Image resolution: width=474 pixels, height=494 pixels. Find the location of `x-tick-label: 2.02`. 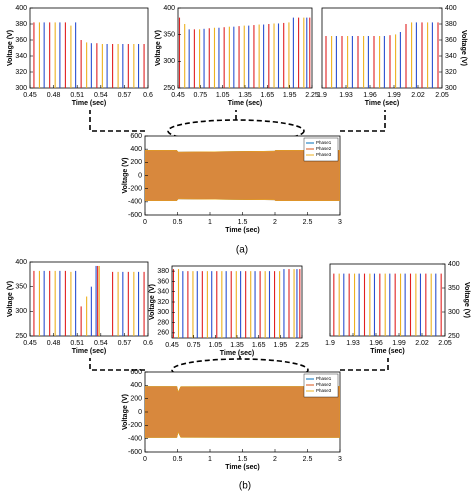

x-tick-label: 2.02 is located at coordinates (418, 95).